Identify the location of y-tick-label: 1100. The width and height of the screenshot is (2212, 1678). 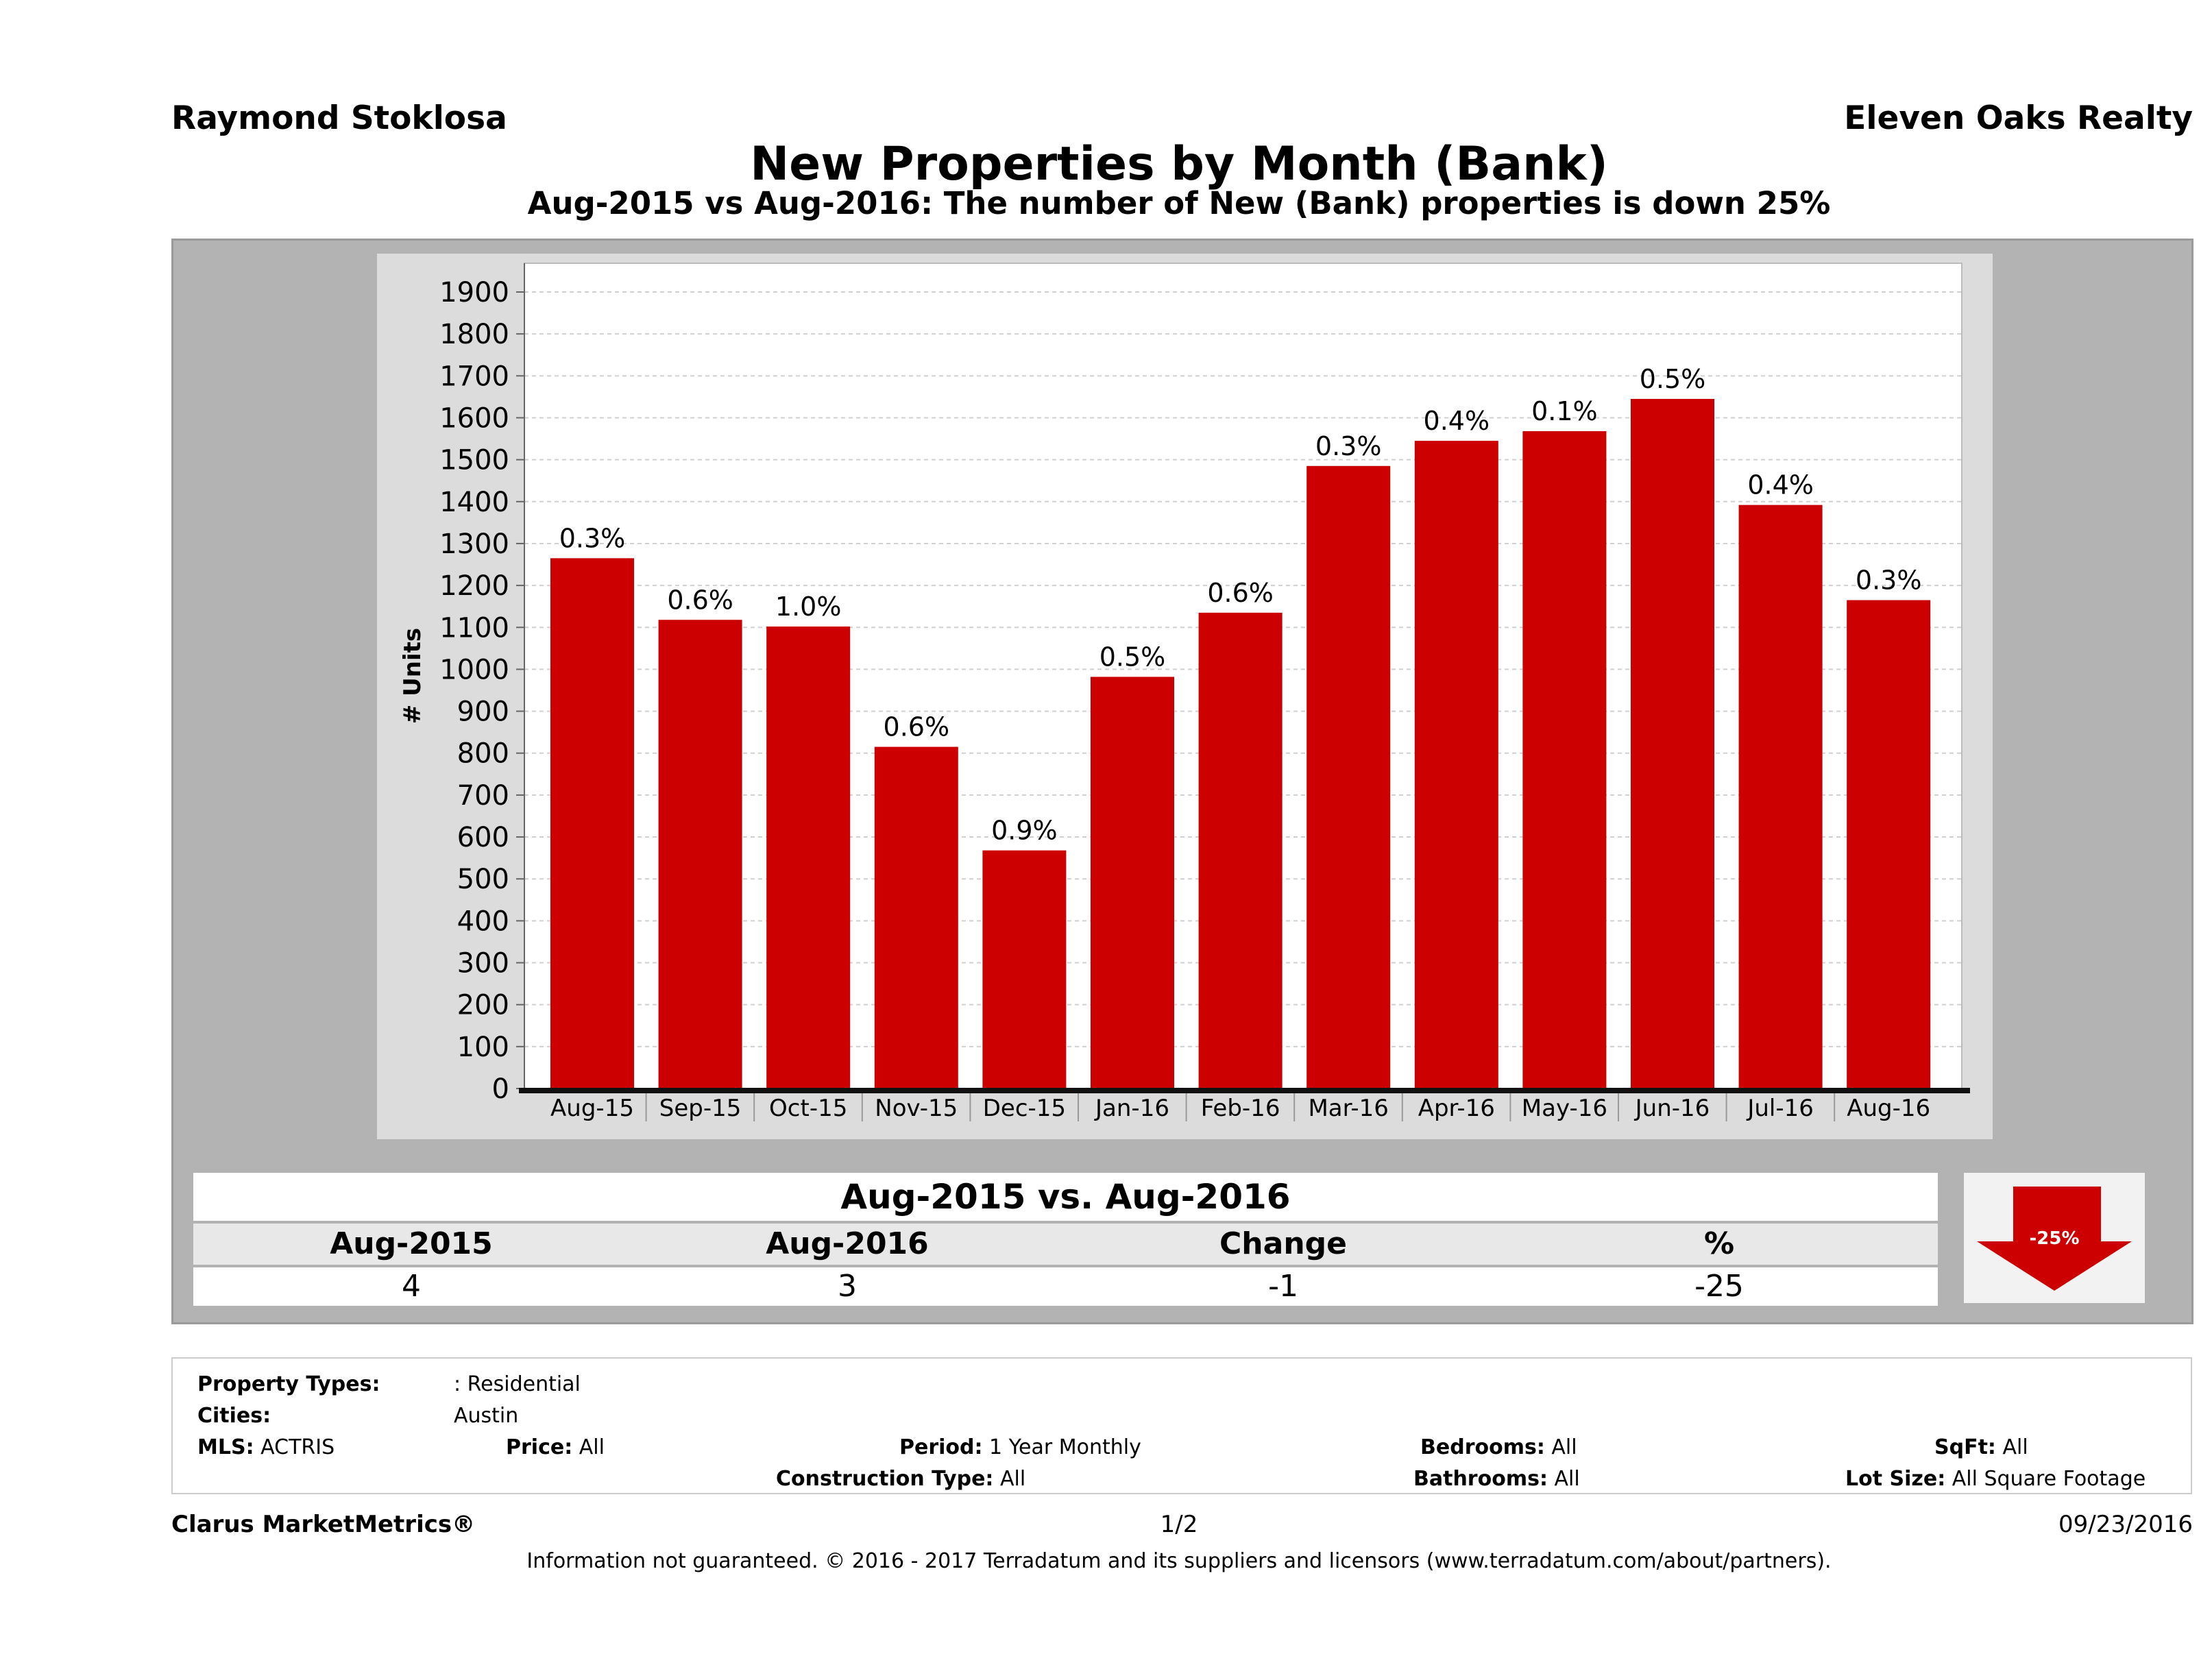
(474, 628).